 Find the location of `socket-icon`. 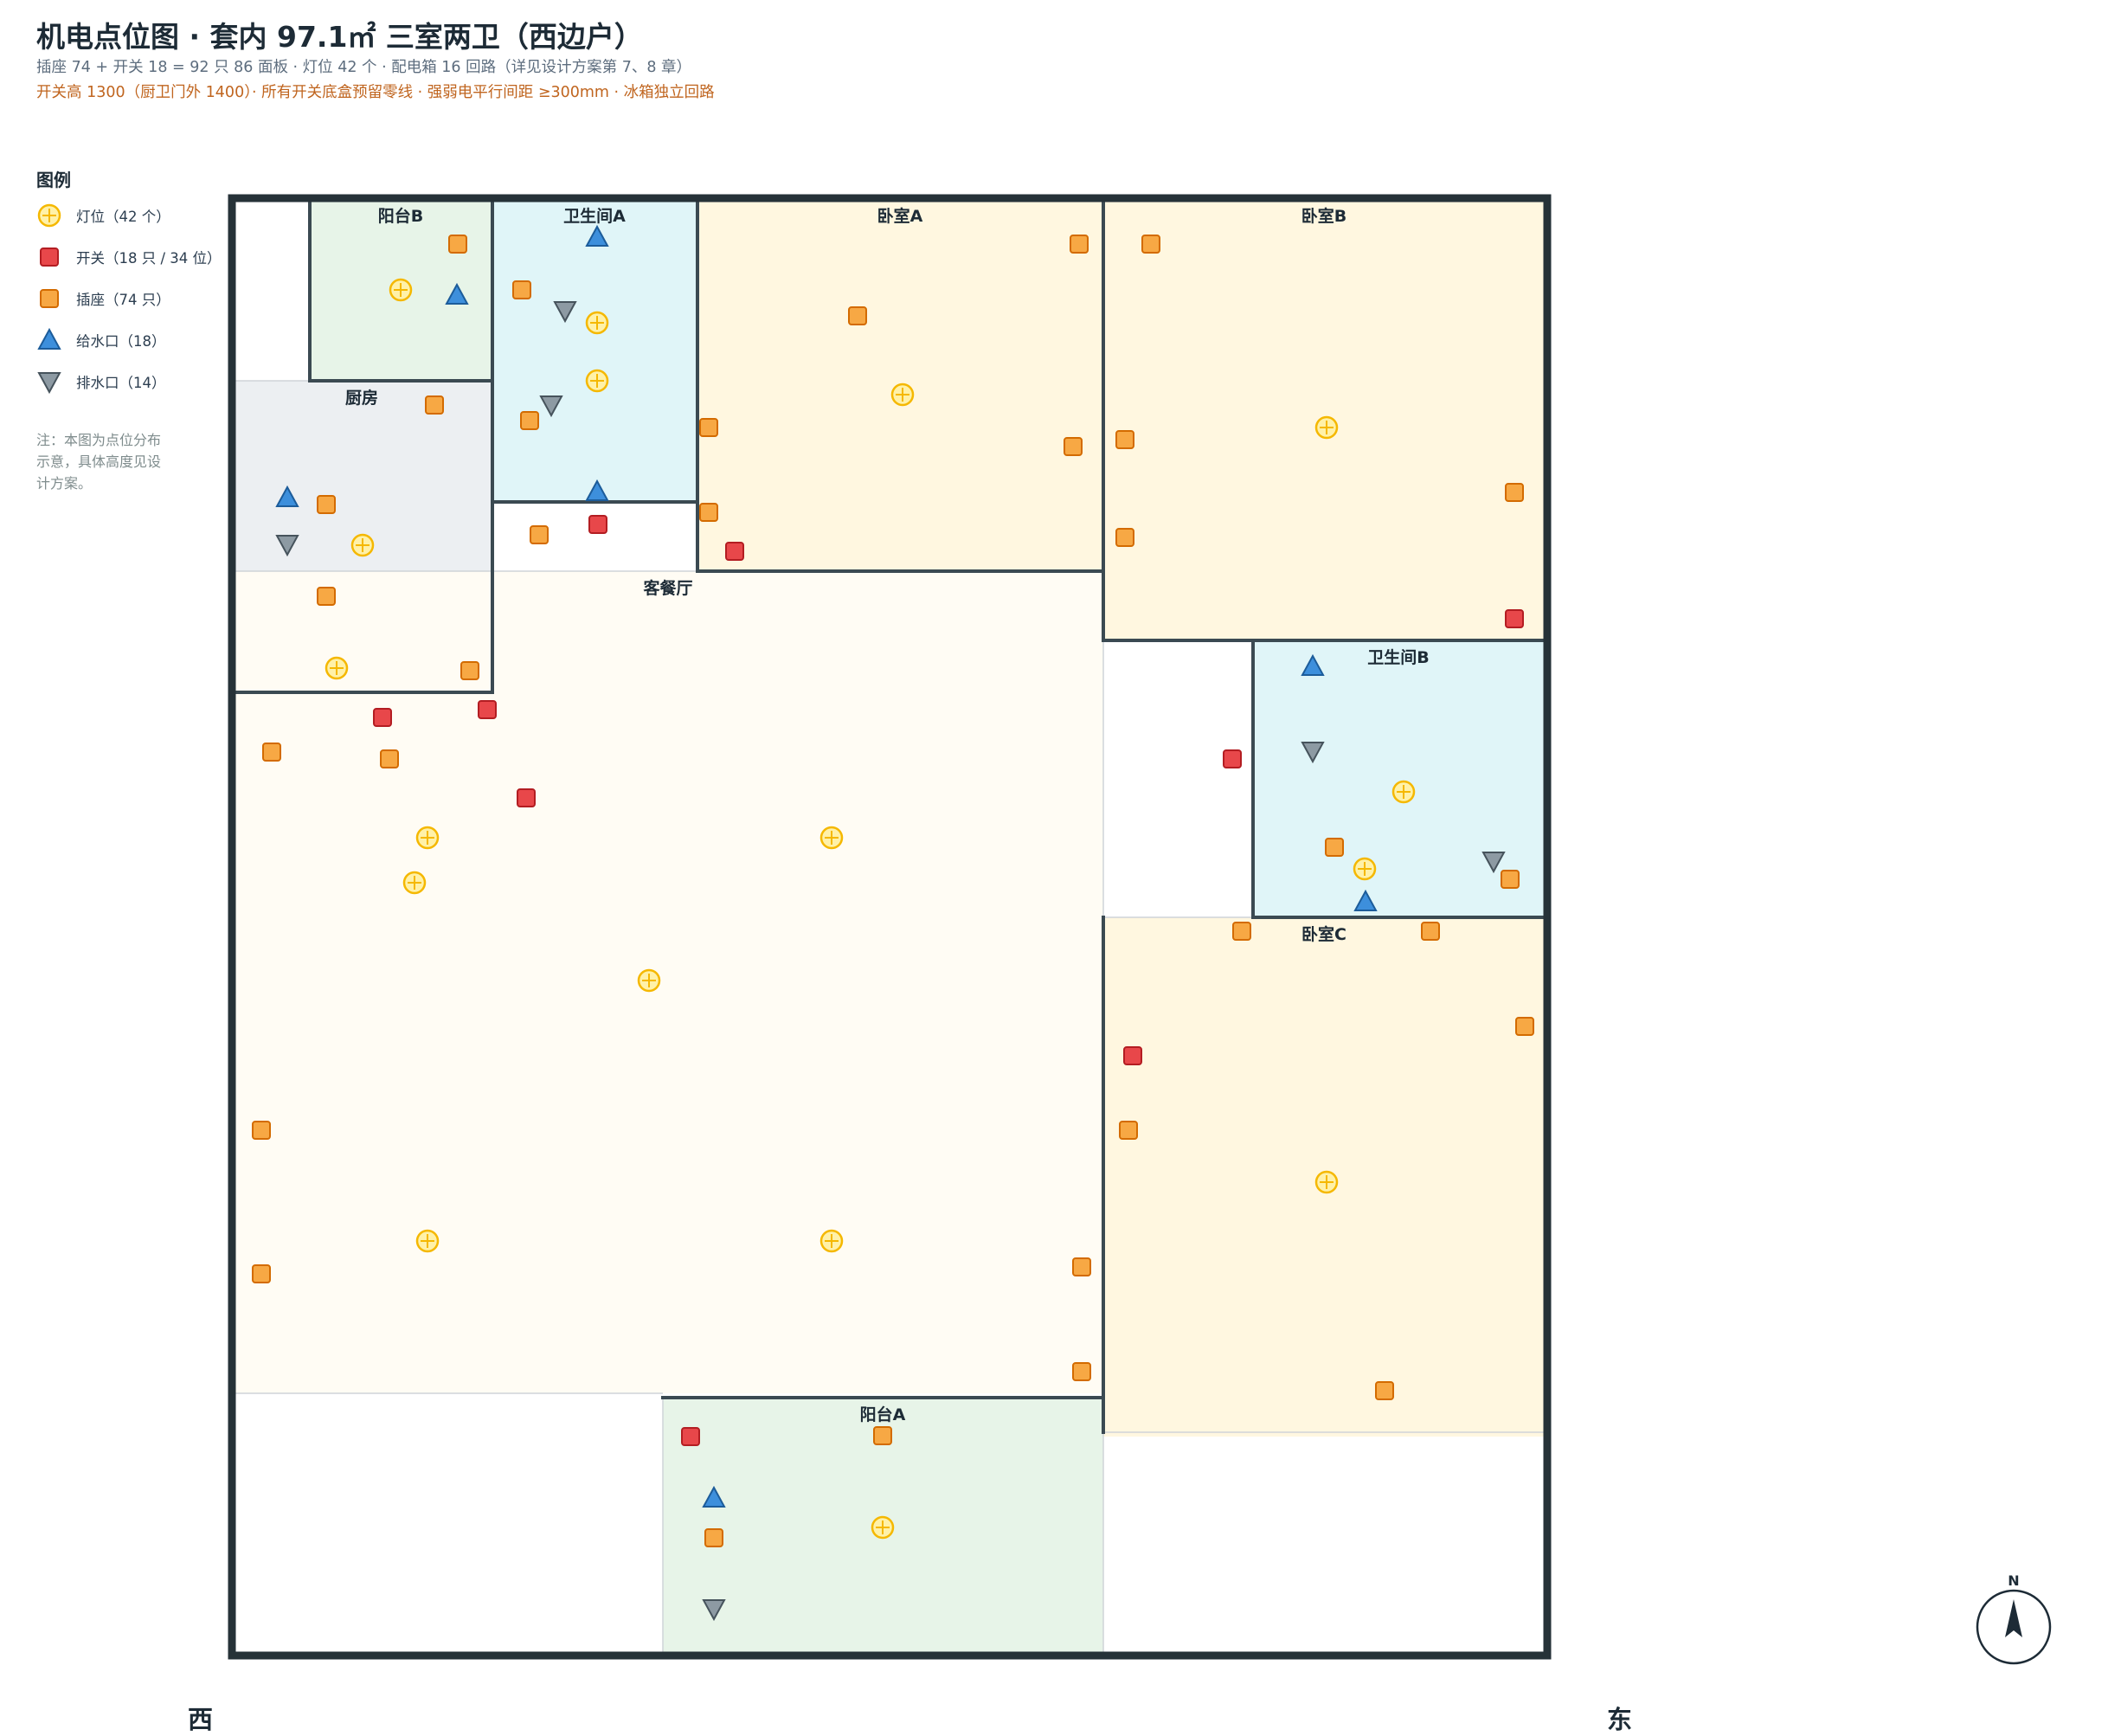

socket-icon is located at coordinates (49, 299).